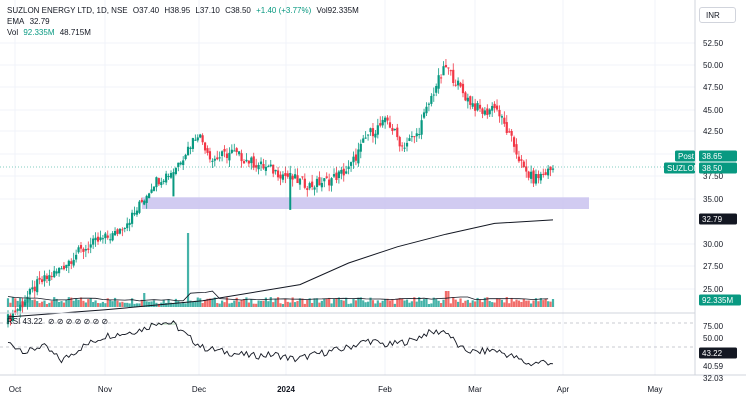  I want to click on y-tick-label: 52.50, so click(713, 43).